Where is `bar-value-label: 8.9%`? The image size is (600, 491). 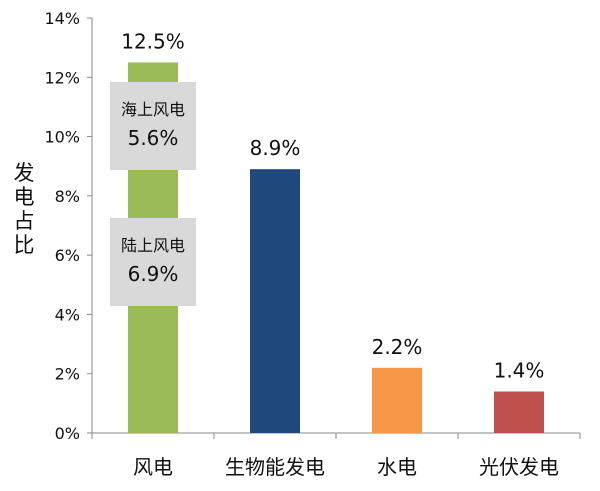
bar-value-label: 8.9% is located at coordinates (275, 148).